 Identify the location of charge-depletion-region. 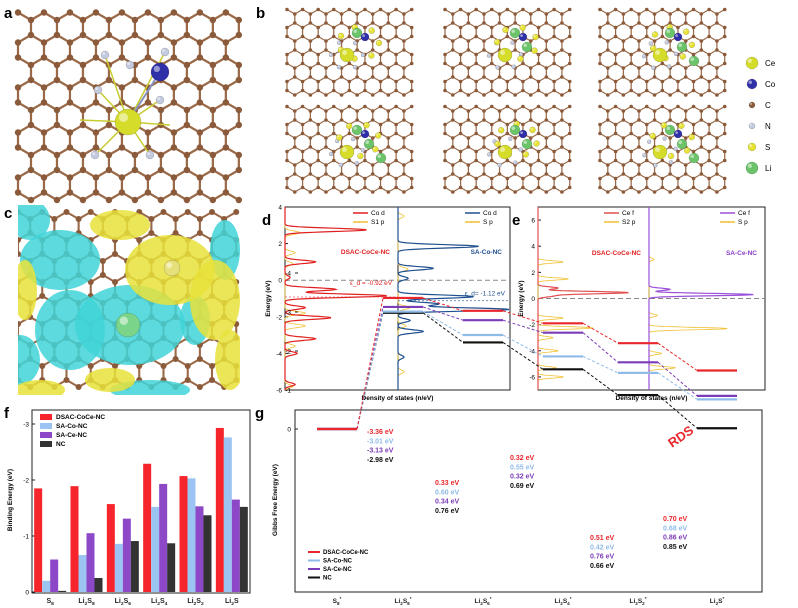
(60, 260).